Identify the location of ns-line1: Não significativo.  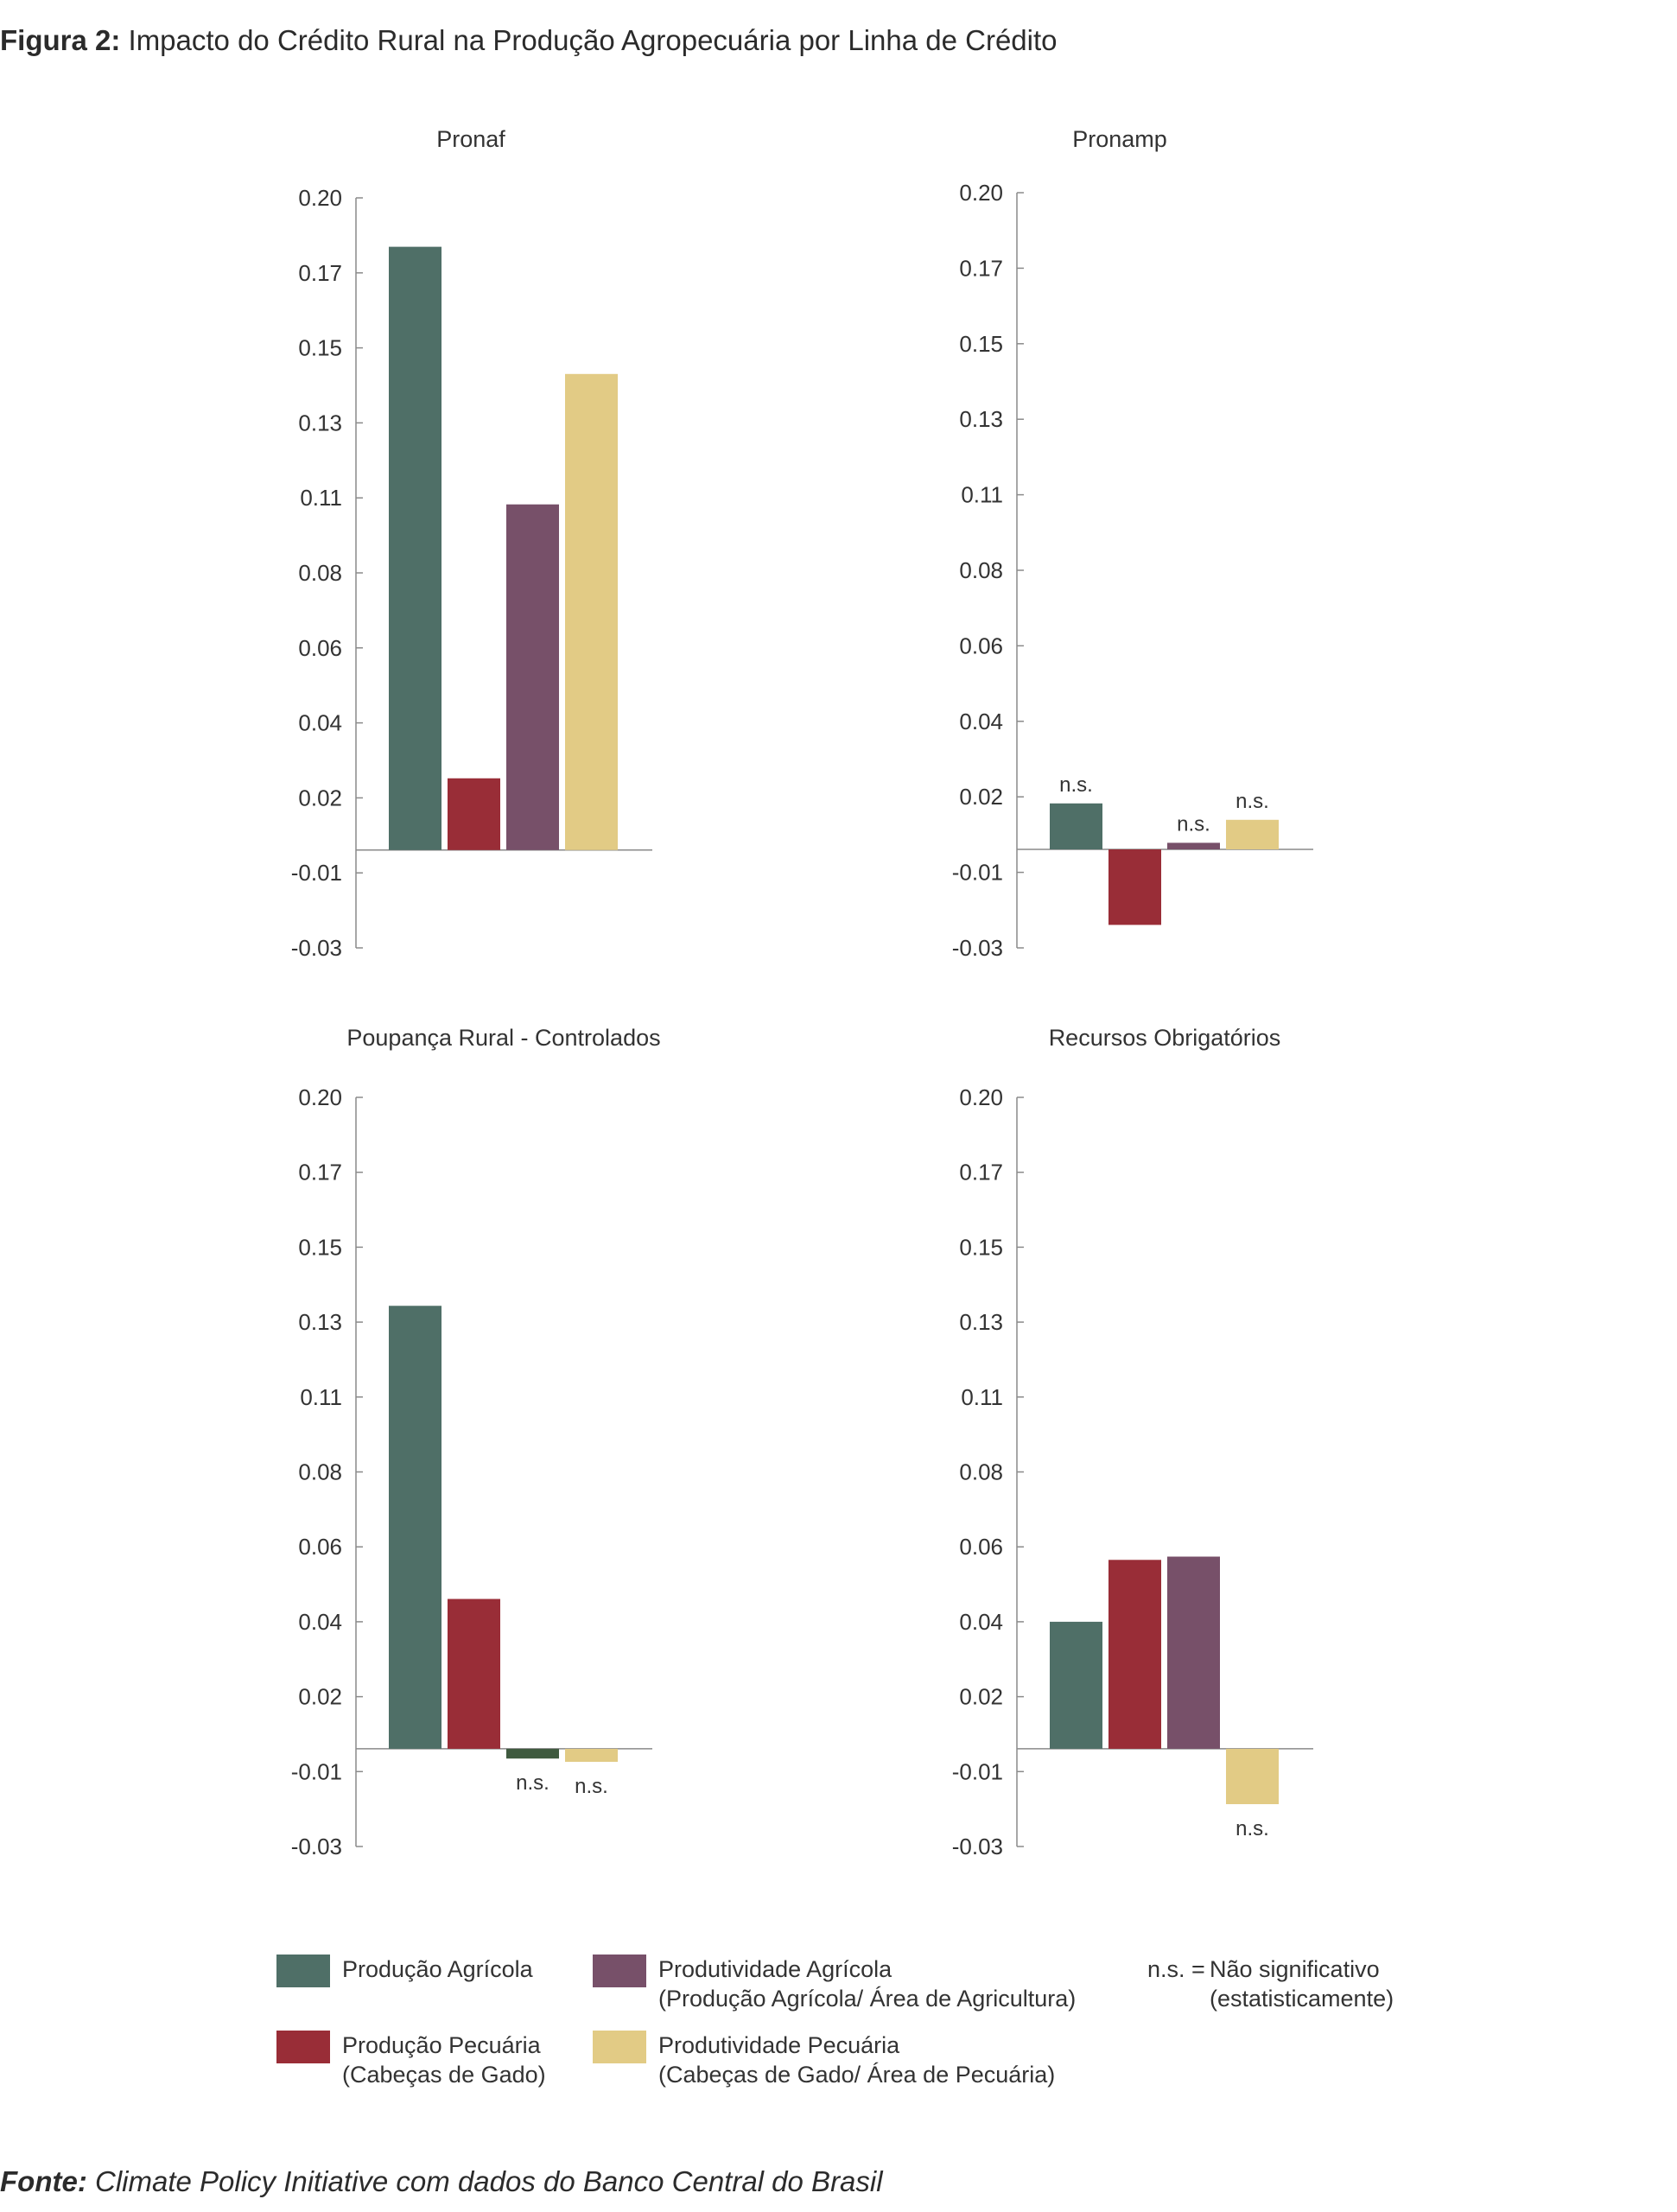
(1295, 1969).